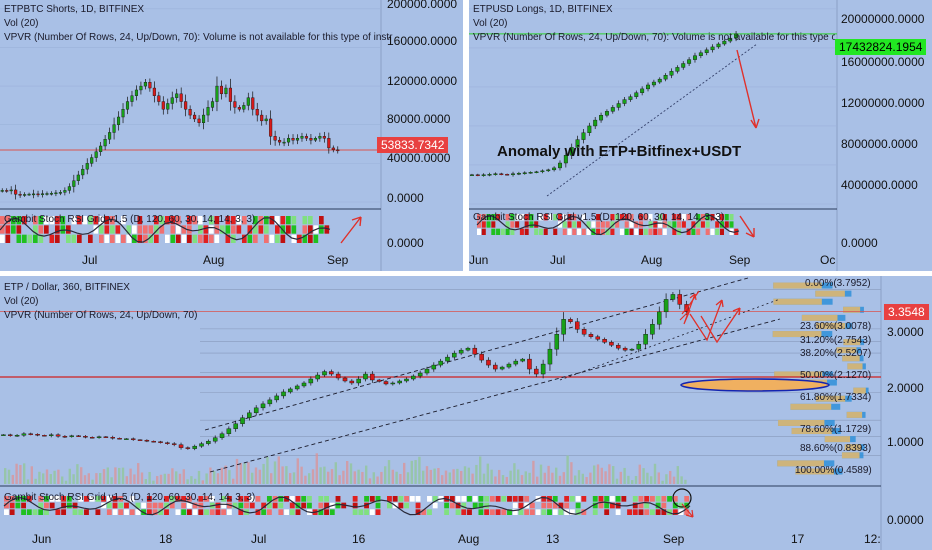 The image size is (932, 550). I want to click on last-price-tag: 3.3548, so click(906, 312).